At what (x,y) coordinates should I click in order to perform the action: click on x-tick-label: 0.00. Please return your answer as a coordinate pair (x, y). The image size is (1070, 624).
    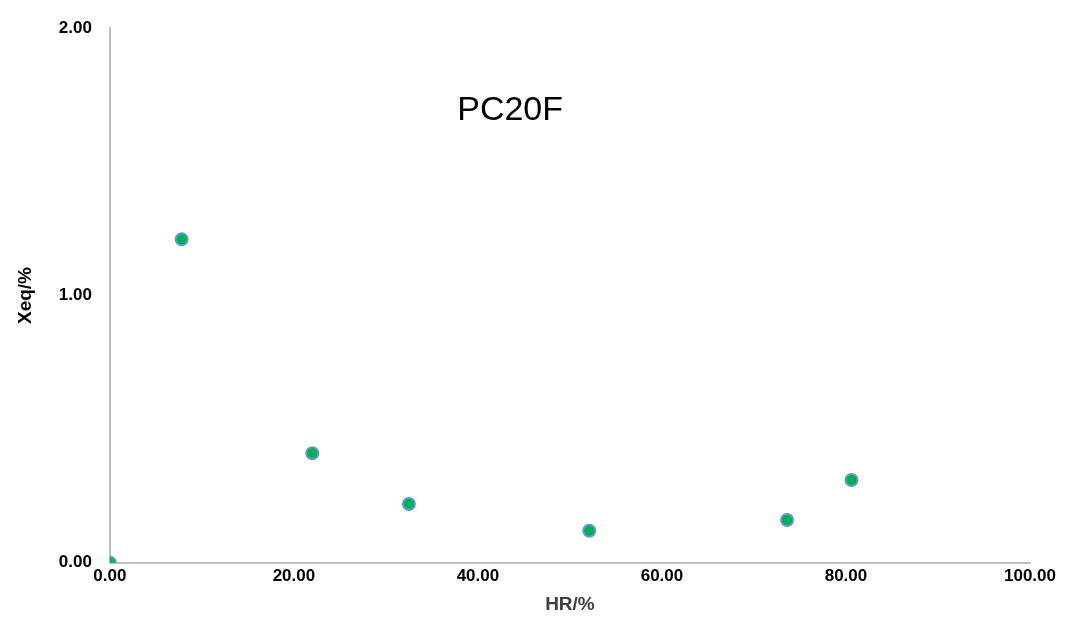
    Looking at the image, I should click on (110, 575).